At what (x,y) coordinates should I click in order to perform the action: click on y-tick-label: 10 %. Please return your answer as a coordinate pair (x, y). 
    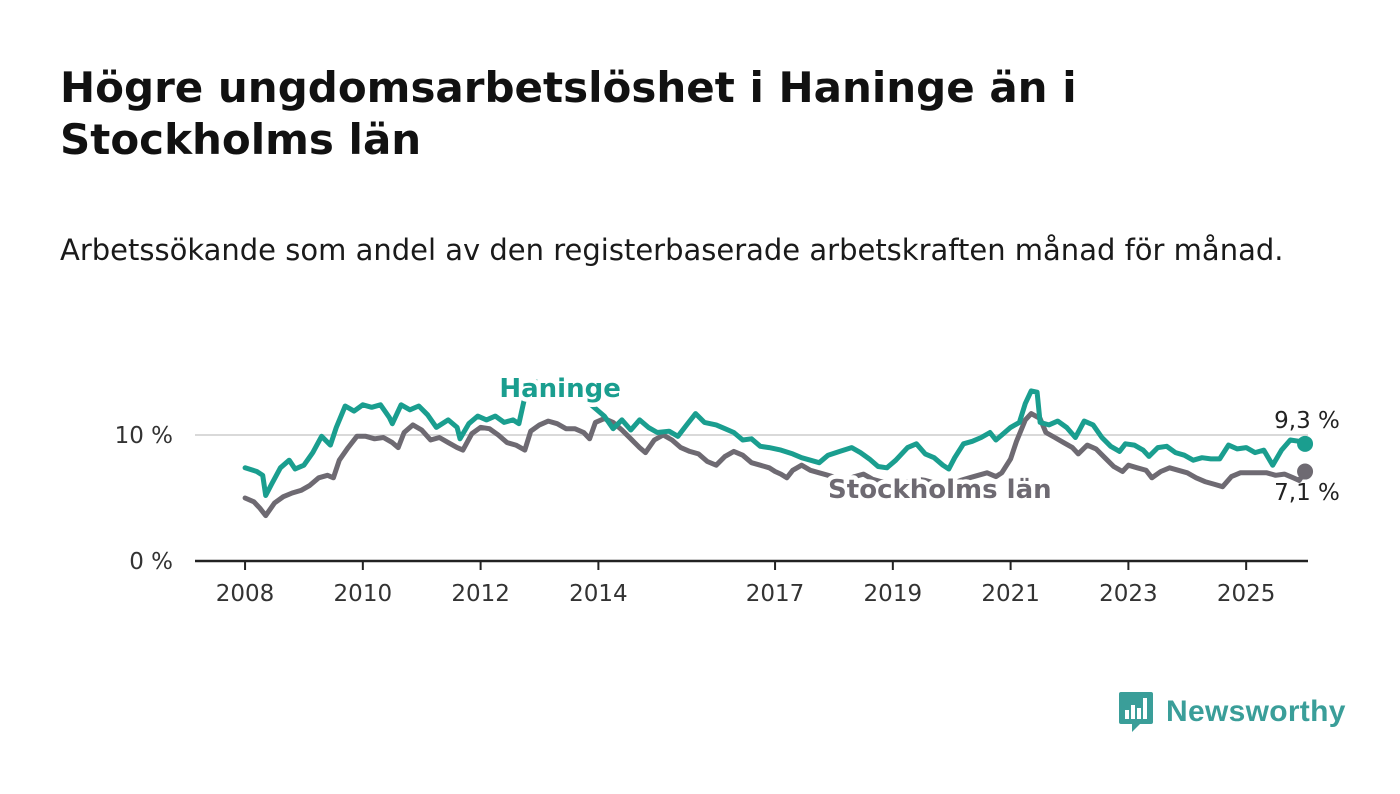
    Looking at the image, I should click on (144, 436).